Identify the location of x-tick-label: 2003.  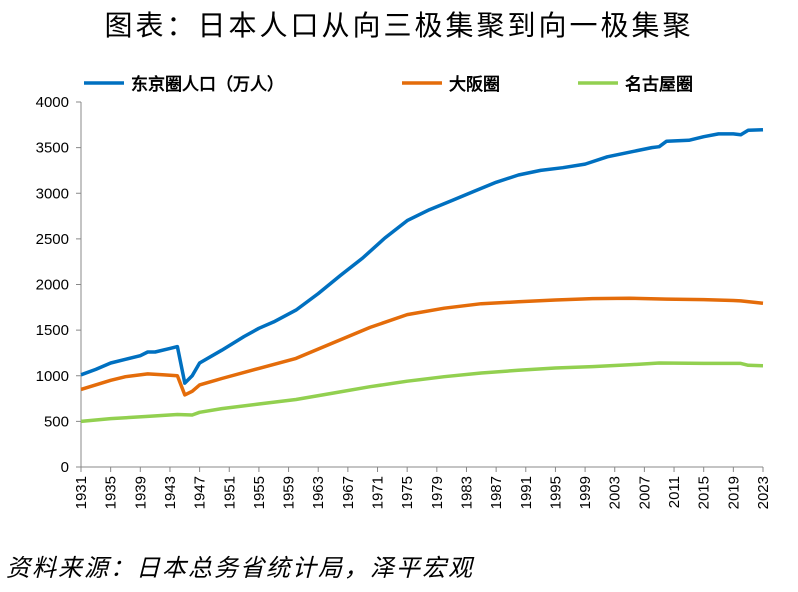
(615, 492).